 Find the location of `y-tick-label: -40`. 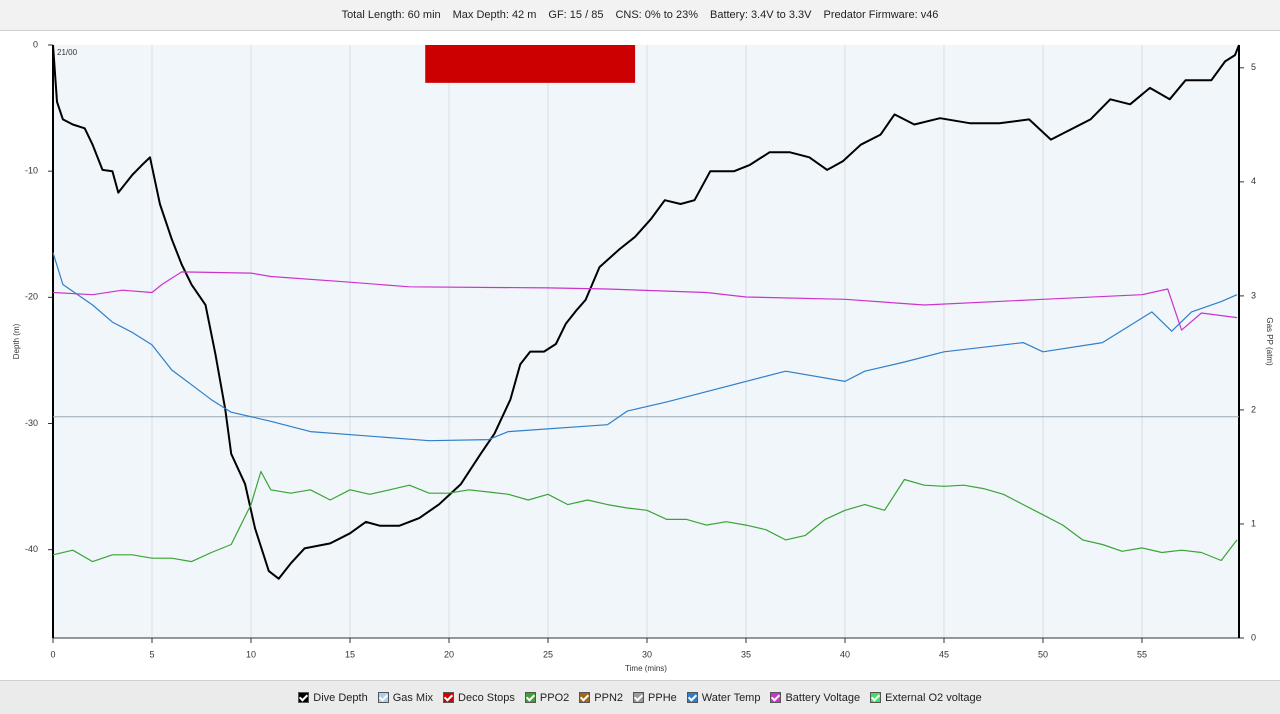

y-tick-label: -40 is located at coordinates (31, 549).